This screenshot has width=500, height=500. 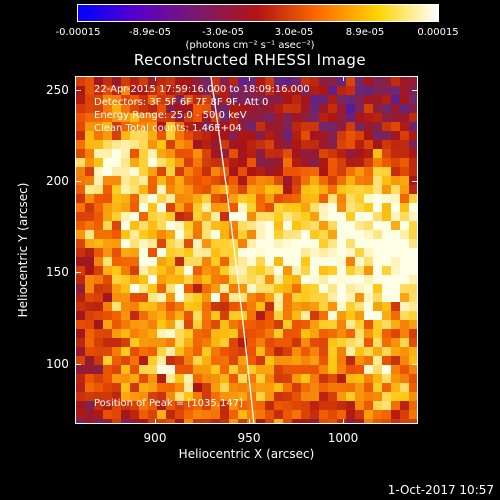 What do you see at coordinates (78, 32) in the screenshot?
I see `colorbar-tick: -0.00015` at bounding box center [78, 32].